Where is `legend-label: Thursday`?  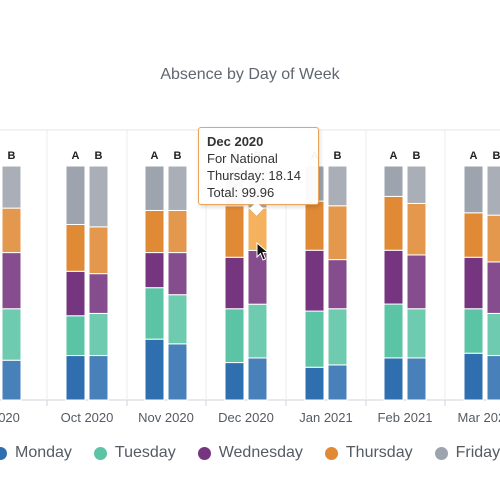
legend-label: Thursday is located at coordinates (379, 452).